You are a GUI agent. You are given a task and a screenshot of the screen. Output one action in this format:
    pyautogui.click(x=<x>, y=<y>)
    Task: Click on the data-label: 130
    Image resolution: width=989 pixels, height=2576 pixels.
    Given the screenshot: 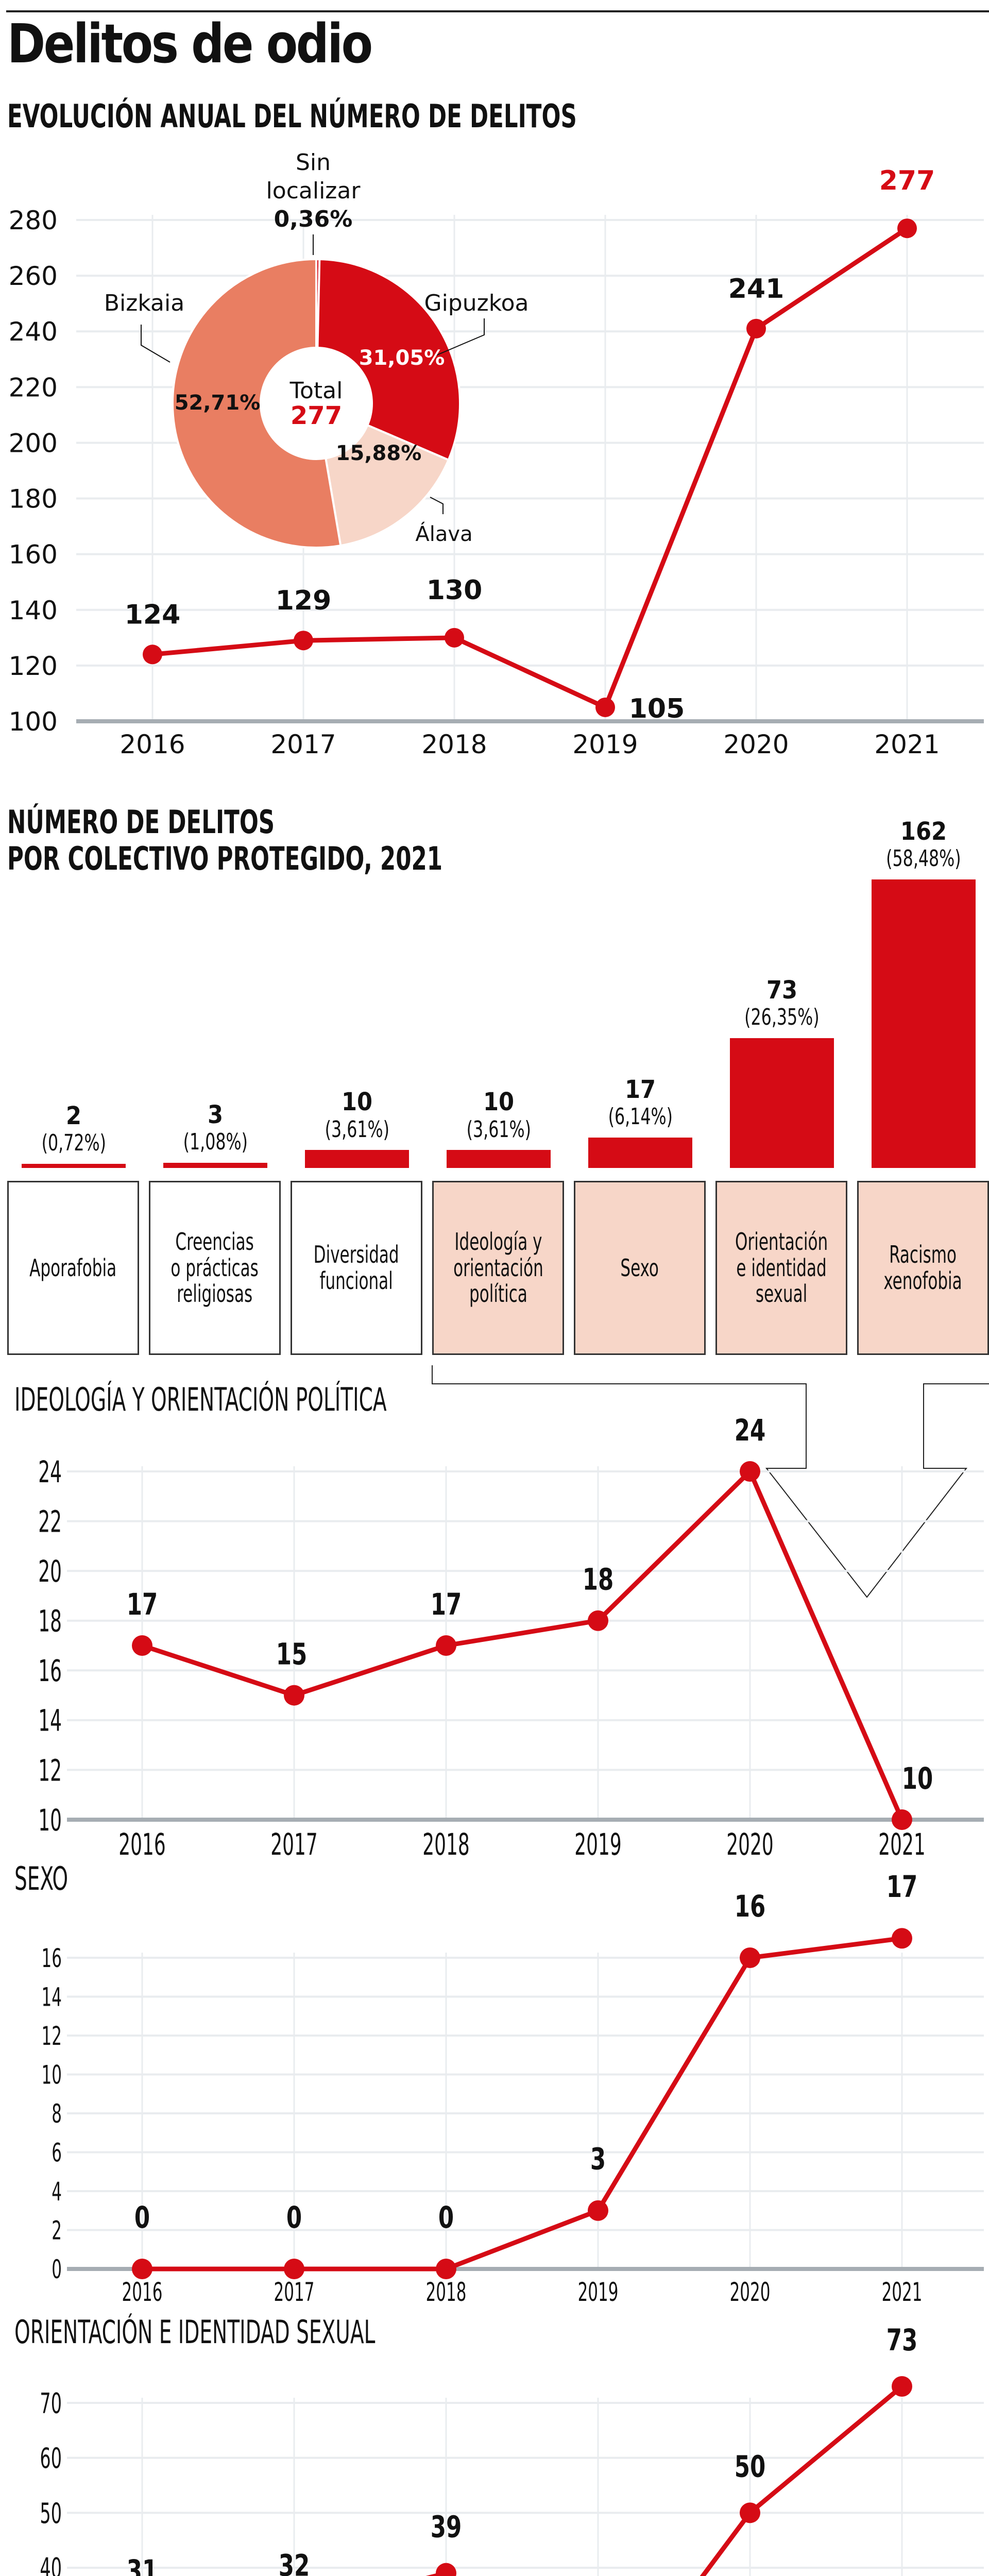 What is the action you would take?
    pyautogui.click(x=455, y=590)
    